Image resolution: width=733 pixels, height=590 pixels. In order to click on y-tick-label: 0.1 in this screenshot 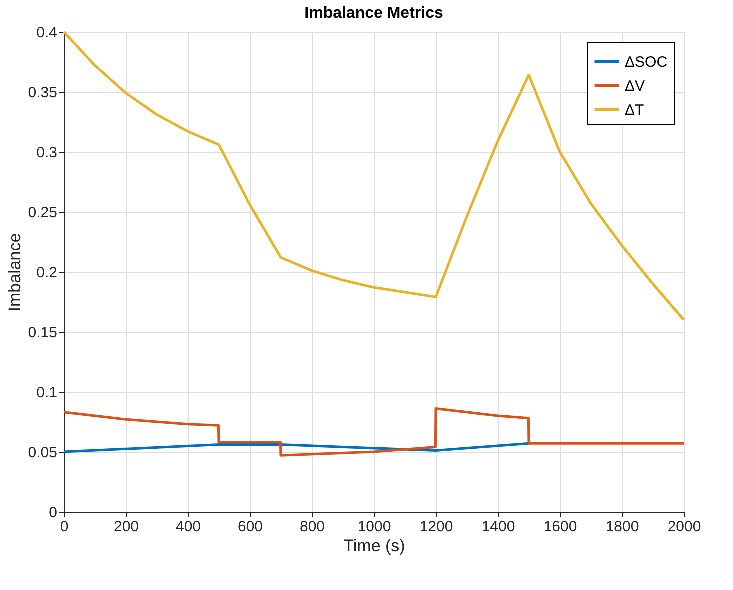, I will do `click(47, 393)`.